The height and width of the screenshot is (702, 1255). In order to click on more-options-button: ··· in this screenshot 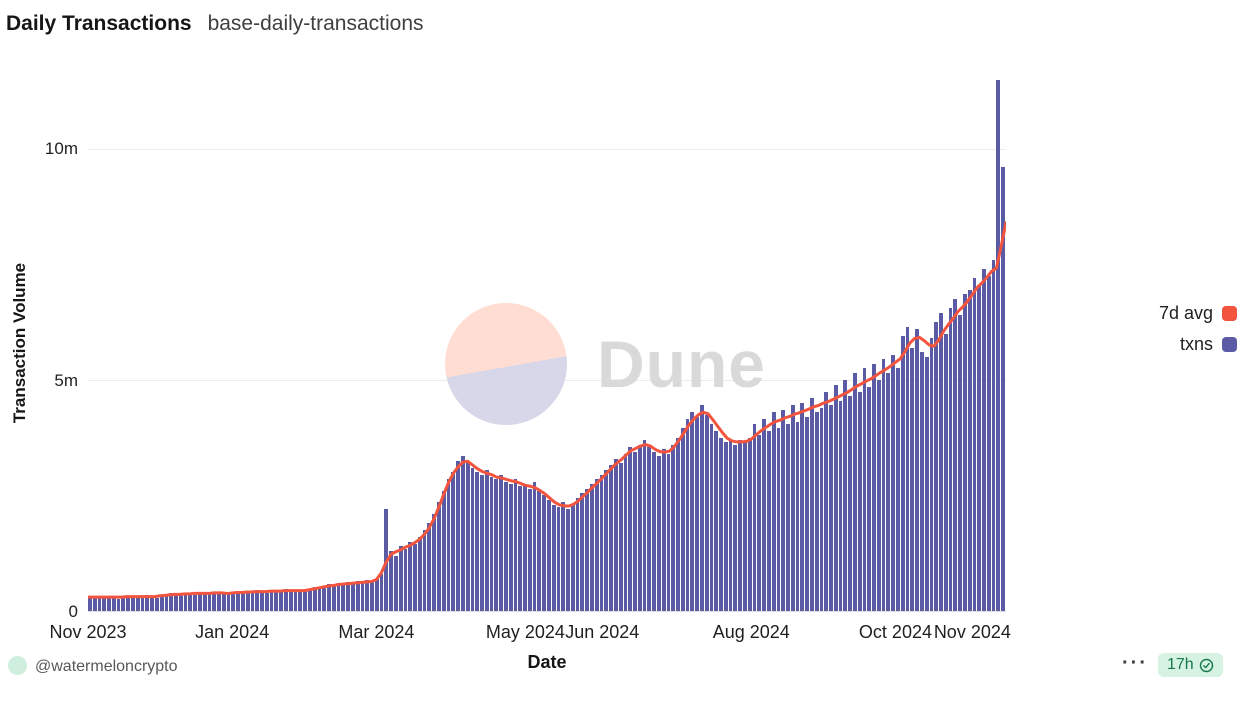, I will do `click(1135, 663)`.